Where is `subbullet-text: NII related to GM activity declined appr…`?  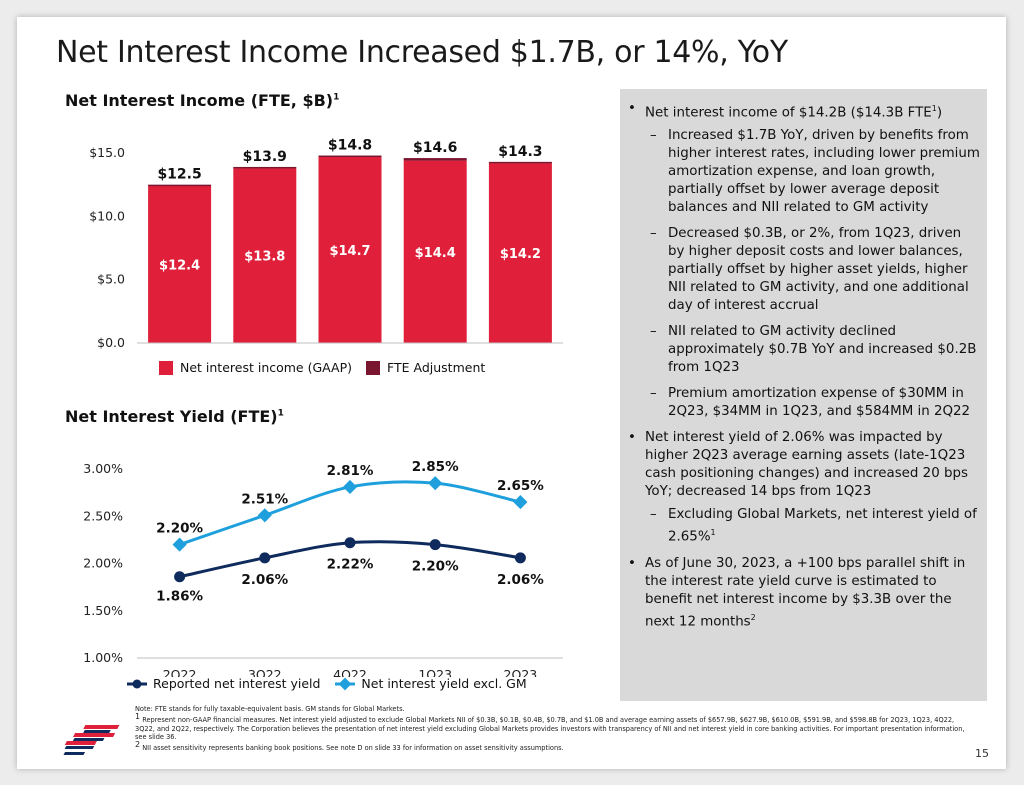
subbullet-text: NII related to GM activity declined appr… is located at coordinates (822, 350).